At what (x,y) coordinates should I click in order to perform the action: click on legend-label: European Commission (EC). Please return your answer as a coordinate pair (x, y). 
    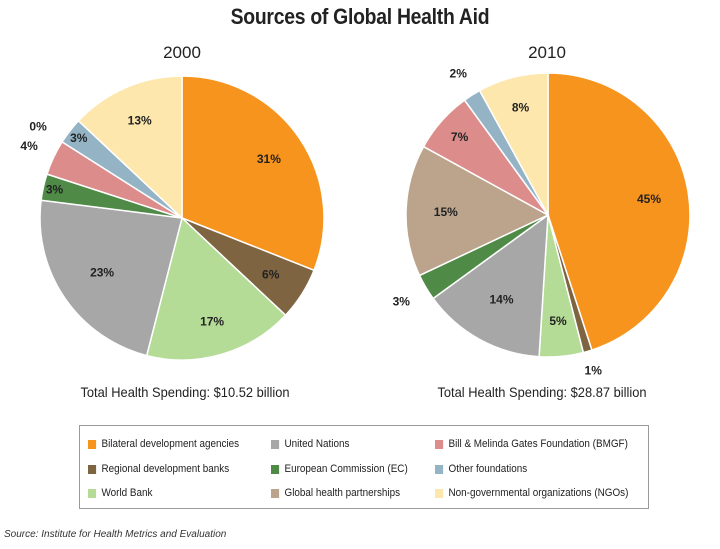
    Looking at the image, I should click on (346, 469).